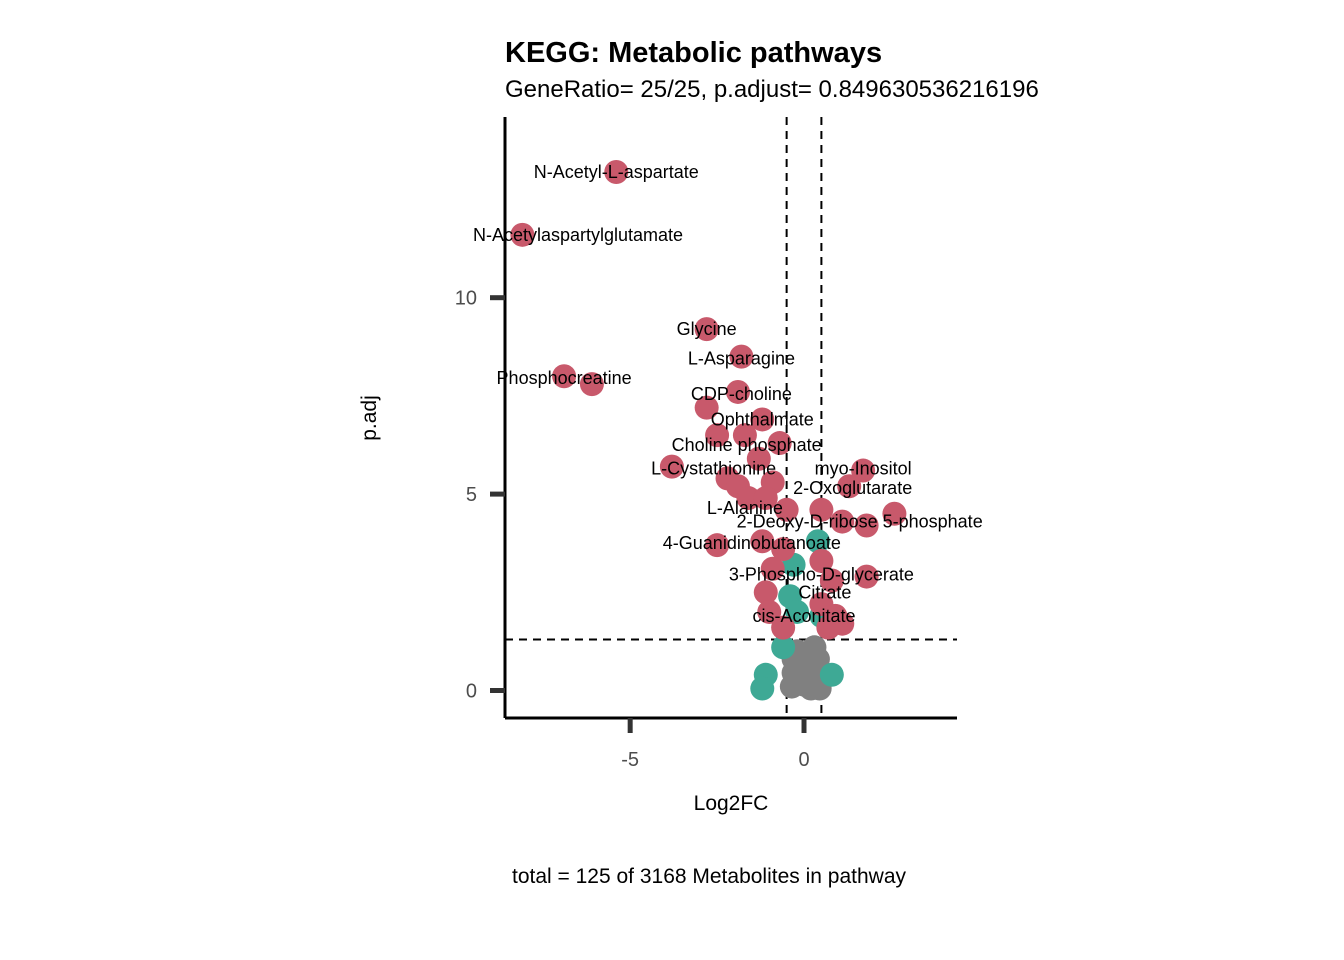  Describe the element at coordinates (466, 299) in the screenshot. I see `y-tick-label: 10` at that location.